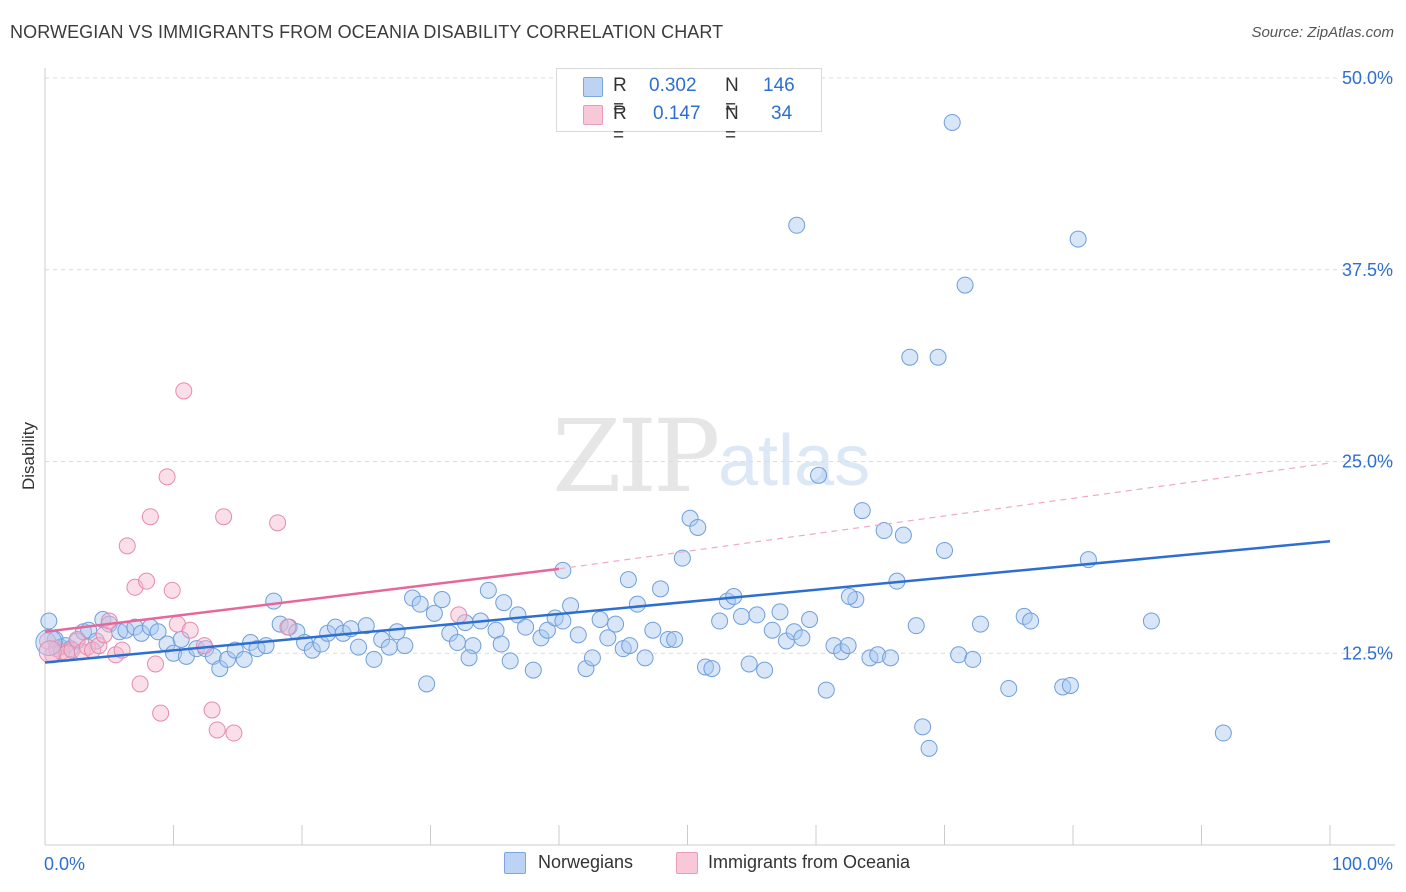  What do you see at coordinates (809, 862) in the screenshot?
I see `legend-label: Immigrants from Oceania` at bounding box center [809, 862].